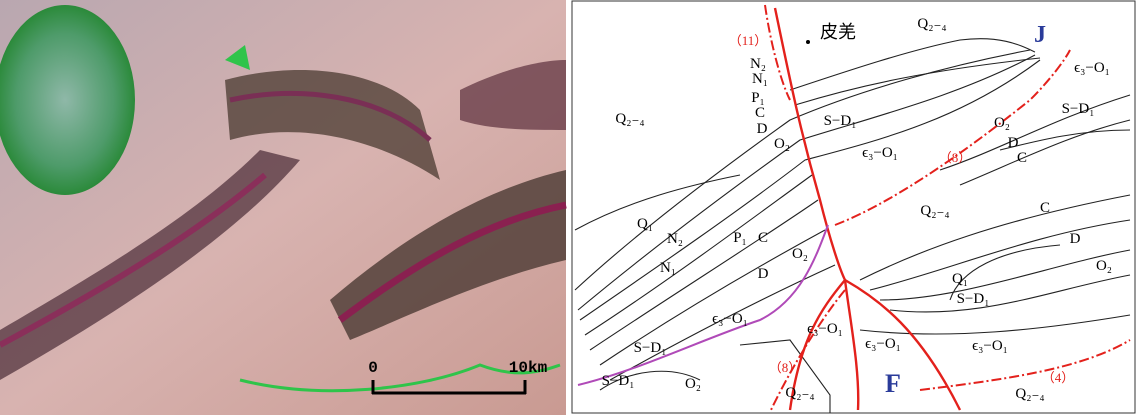  I want to click on river, so click(400, 378).